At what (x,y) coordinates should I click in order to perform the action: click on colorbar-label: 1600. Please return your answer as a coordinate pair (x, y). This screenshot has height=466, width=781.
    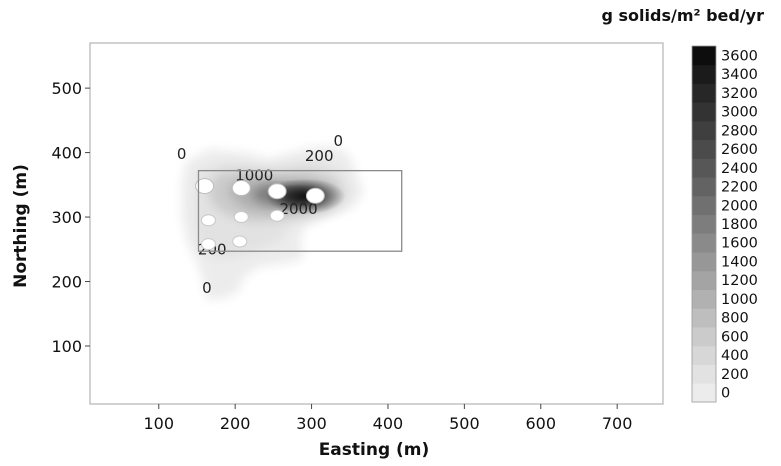
    Looking at the image, I should click on (739, 244).